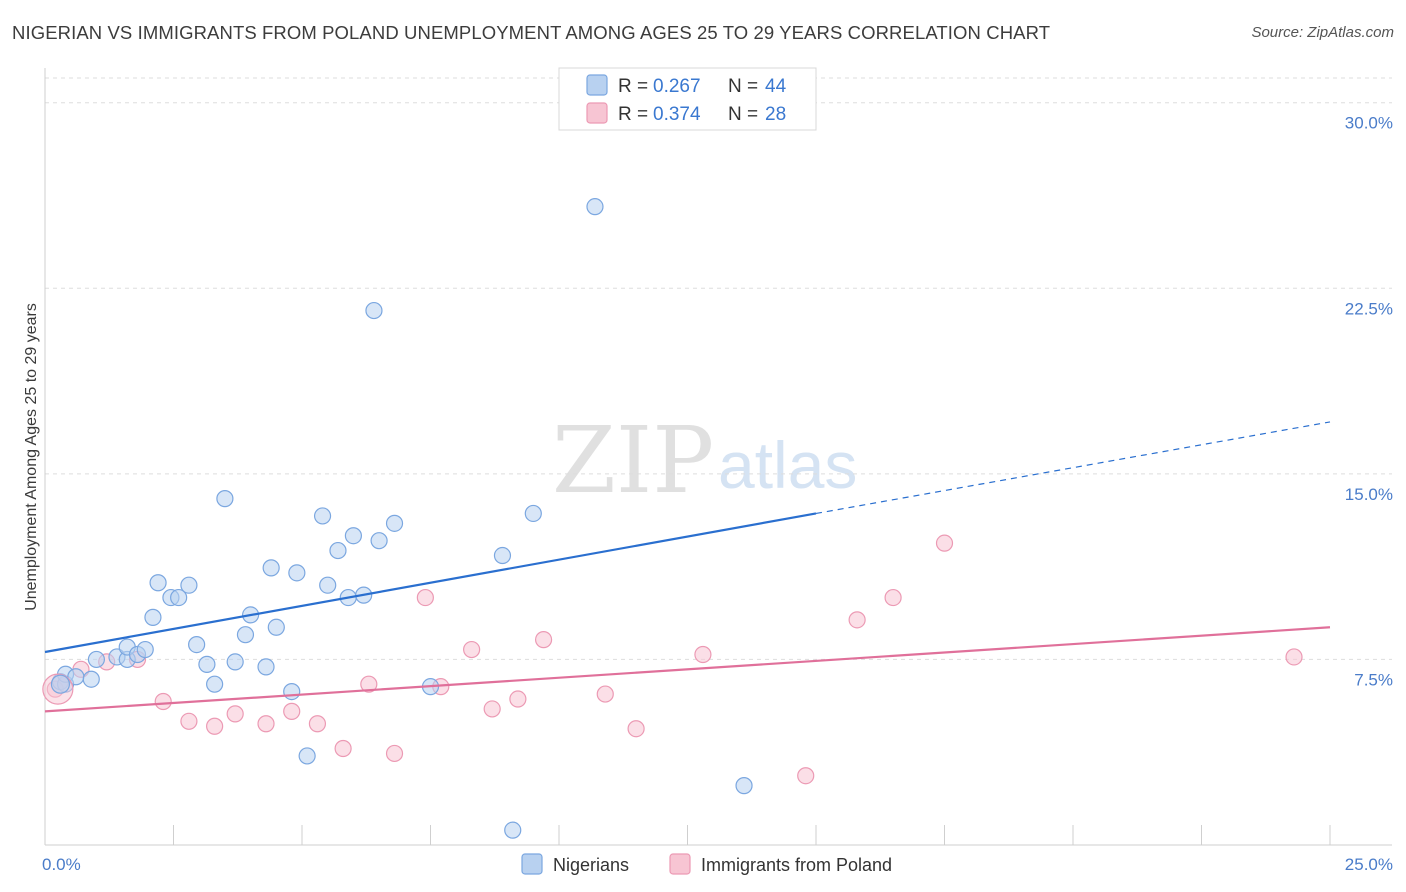 The width and height of the screenshot is (1406, 892). What do you see at coordinates (743, 86) in the screenshot?
I see `legend-n-label-1: N =` at bounding box center [743, 86].